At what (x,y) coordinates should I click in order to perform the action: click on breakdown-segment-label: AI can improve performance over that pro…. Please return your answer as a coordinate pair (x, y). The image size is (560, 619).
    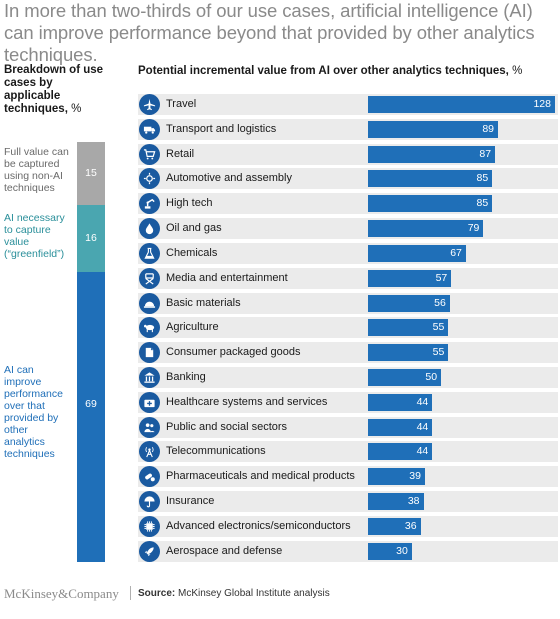
    Looking at the image, I should click on (33, 412).